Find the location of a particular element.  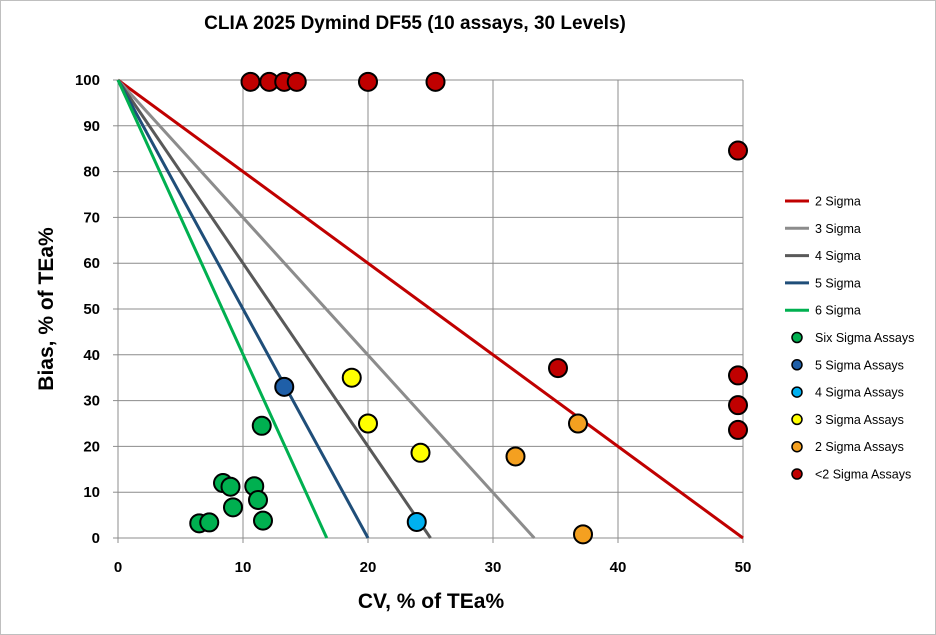

x-tick-label: 0 is located at coordinates (118, 567).